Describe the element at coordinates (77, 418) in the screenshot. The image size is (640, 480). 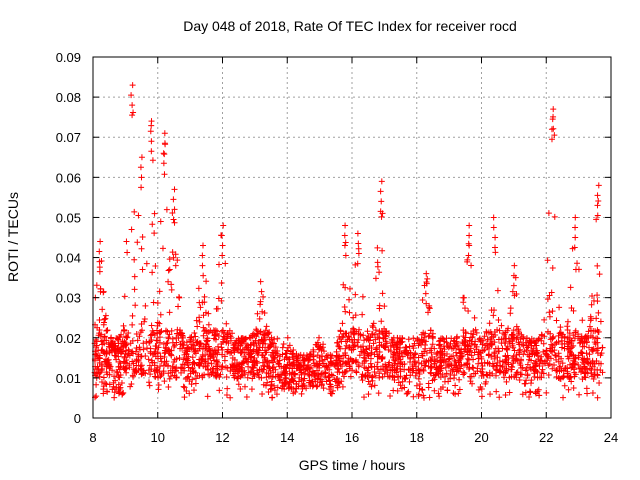
I see `y-tick-label: 0` at that location.